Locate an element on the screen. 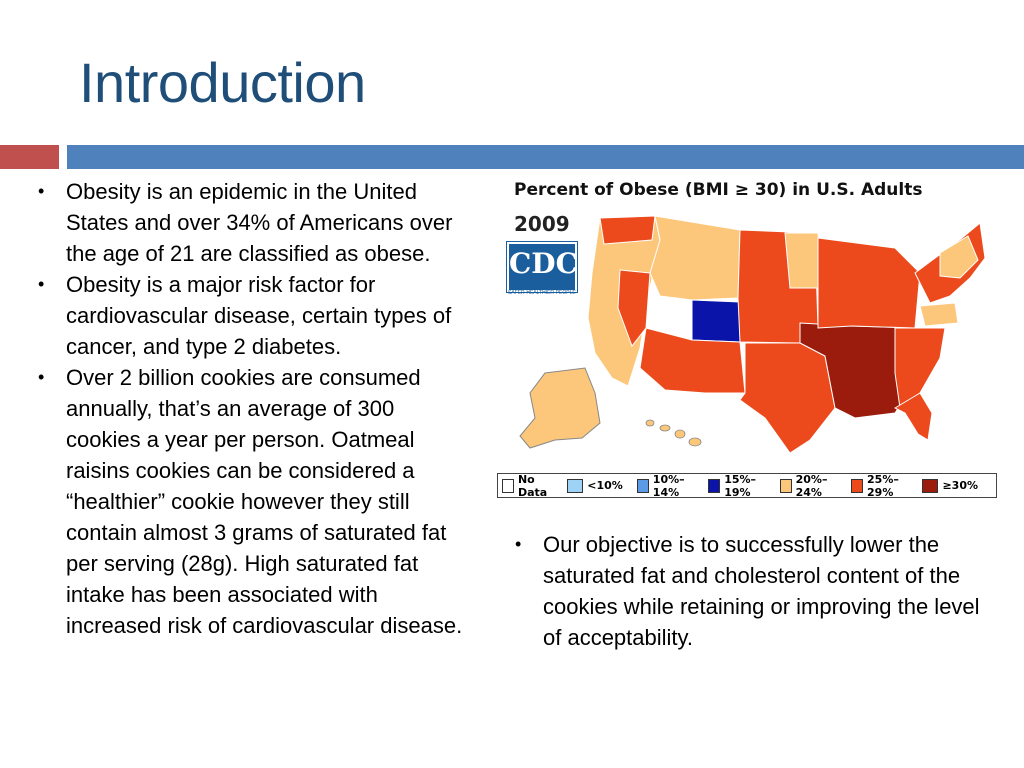 This screenshot has width=1024, height=768. cdc-logo: CDC is located at coordinates (542, 267).